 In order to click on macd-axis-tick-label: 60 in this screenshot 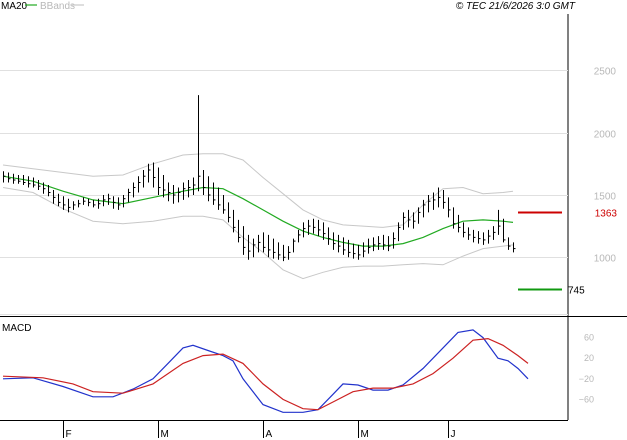, I will do `click(589, 338)`.